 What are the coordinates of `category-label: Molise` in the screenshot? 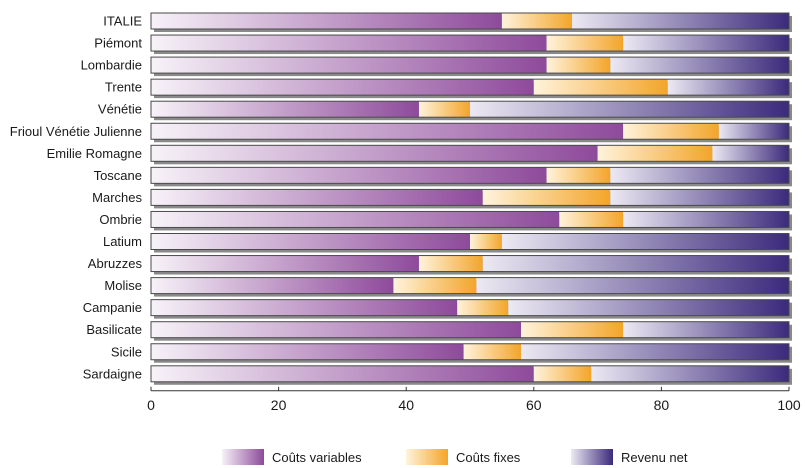 It's located at (123, 285).